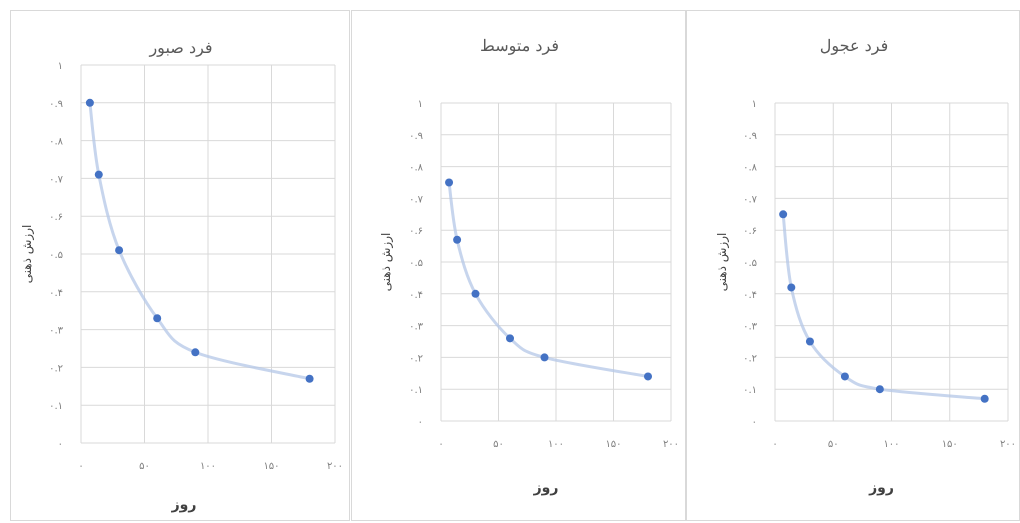 Image resolution: width=1020 pixels, height=523 pixels. Describe the element at coordinates (180, 47) in the screenshot. I see `chart-title-patient: فرد صبور` at that location.